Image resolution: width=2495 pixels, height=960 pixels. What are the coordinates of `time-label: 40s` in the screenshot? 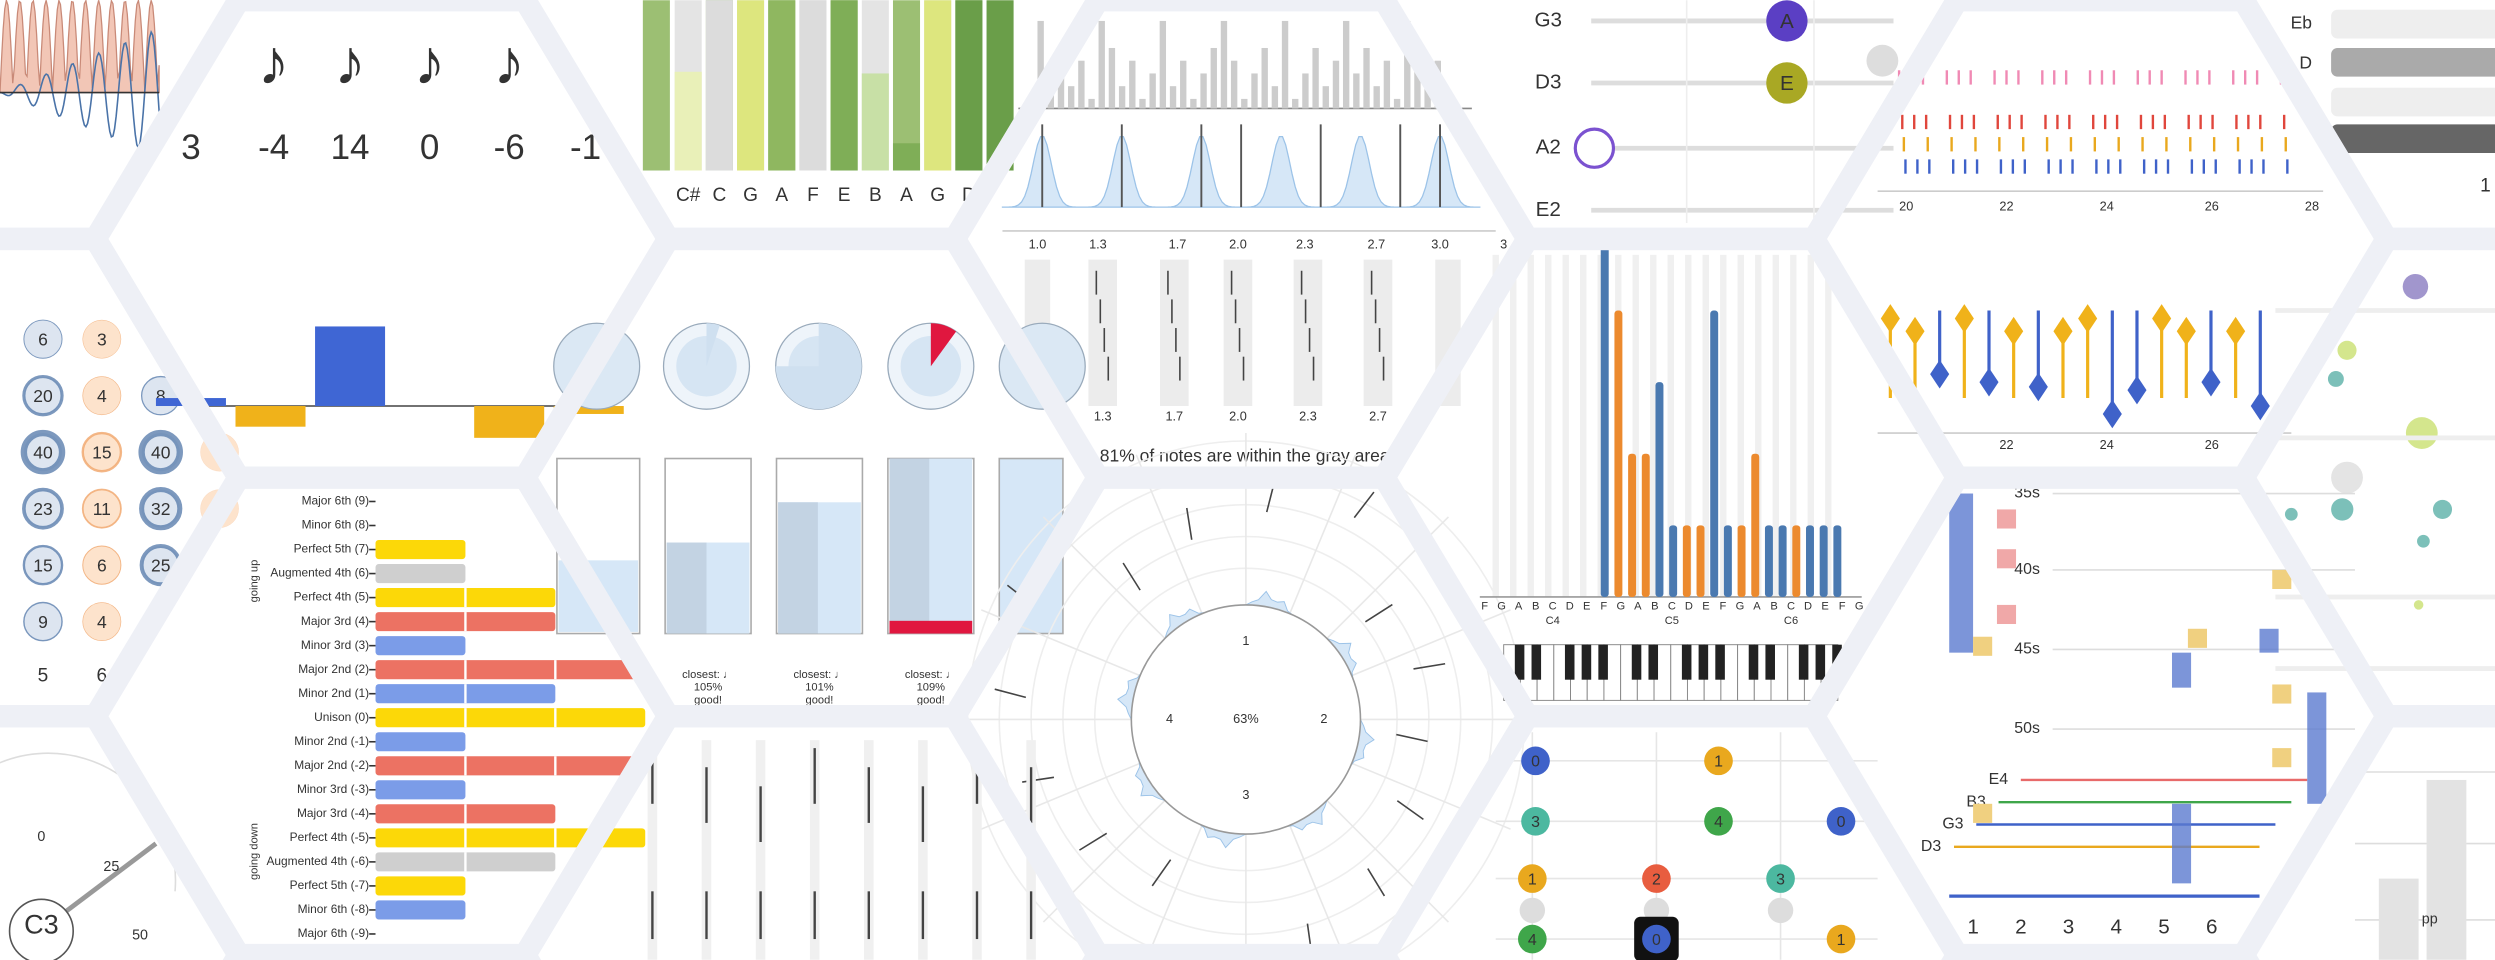 It's located at (2027, 569).